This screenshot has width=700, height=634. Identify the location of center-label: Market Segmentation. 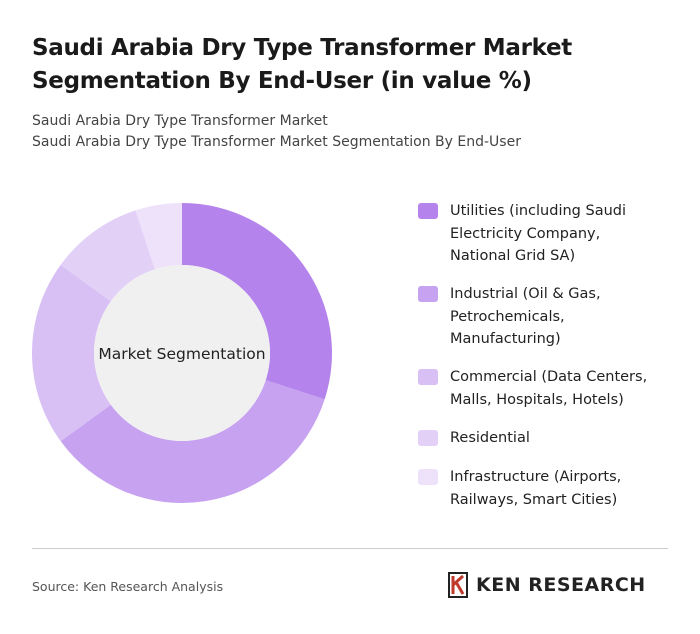
(181, 354).